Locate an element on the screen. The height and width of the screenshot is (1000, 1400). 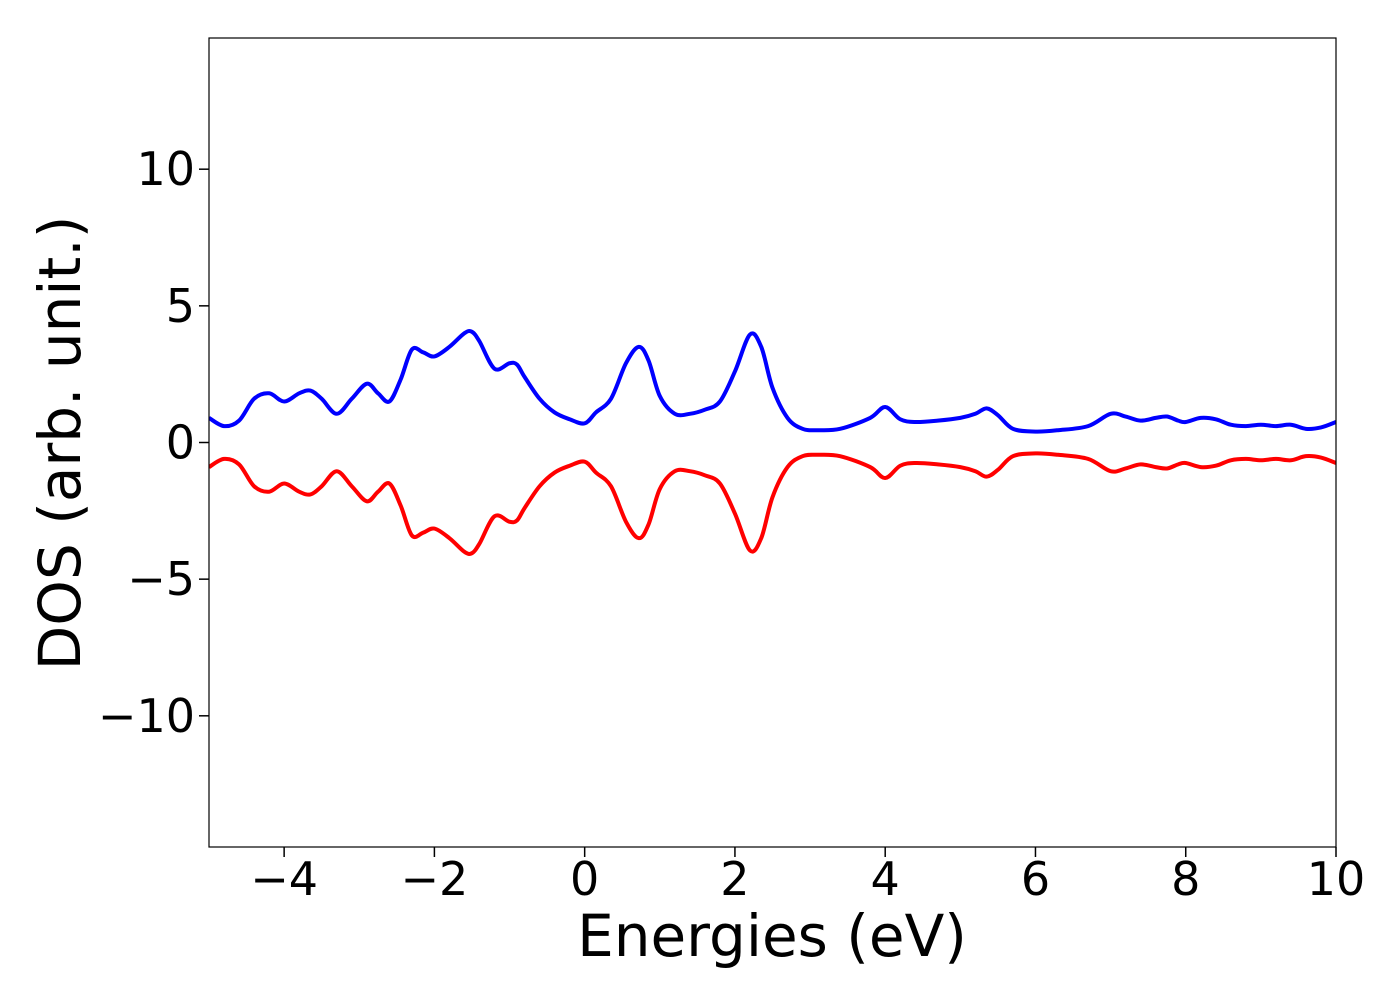
x-tick-label: 8 is located at coordinates (1185, 879).